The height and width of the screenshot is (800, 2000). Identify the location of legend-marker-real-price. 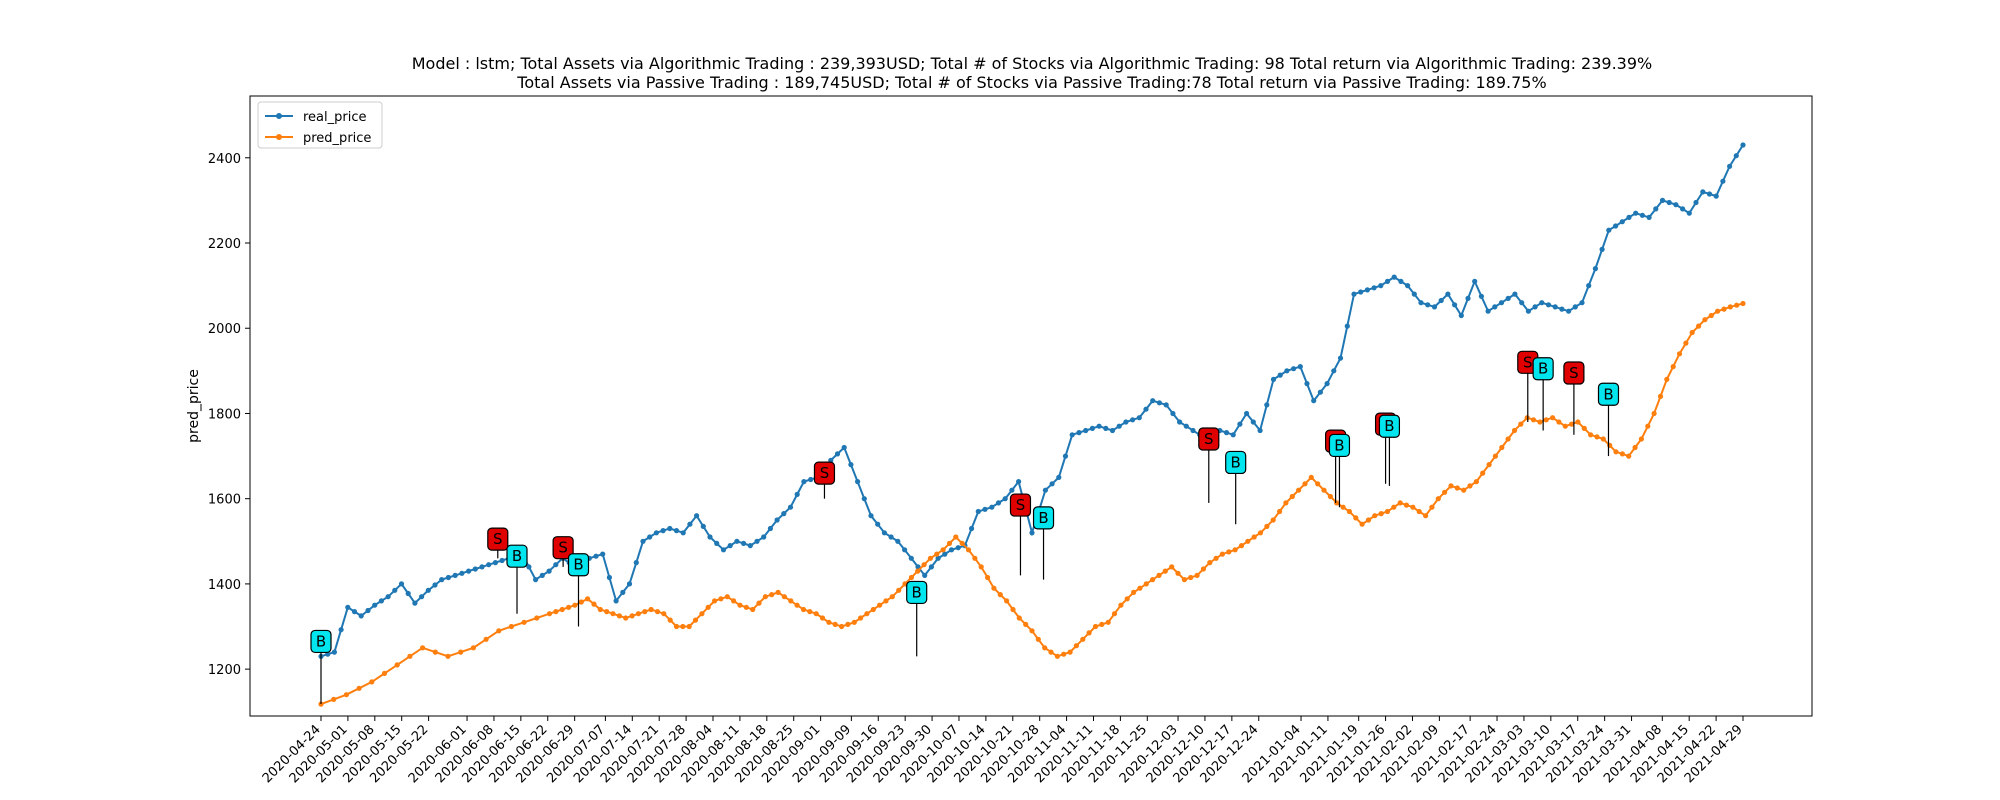
(279, 116).